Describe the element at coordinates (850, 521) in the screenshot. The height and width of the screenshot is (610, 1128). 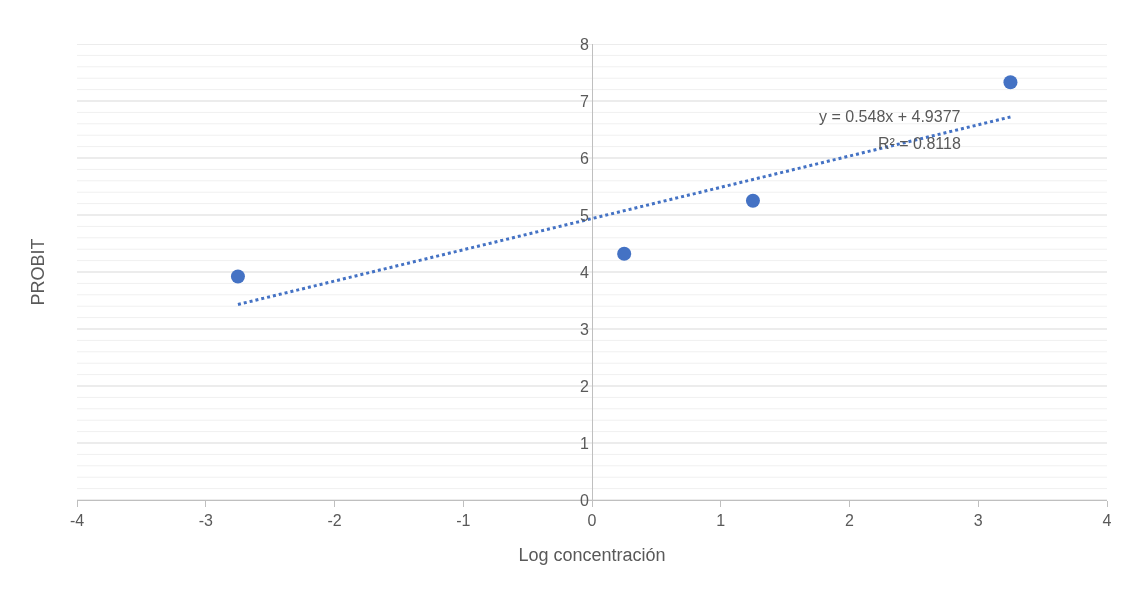
I see `x-tick-label: 2` at that location.